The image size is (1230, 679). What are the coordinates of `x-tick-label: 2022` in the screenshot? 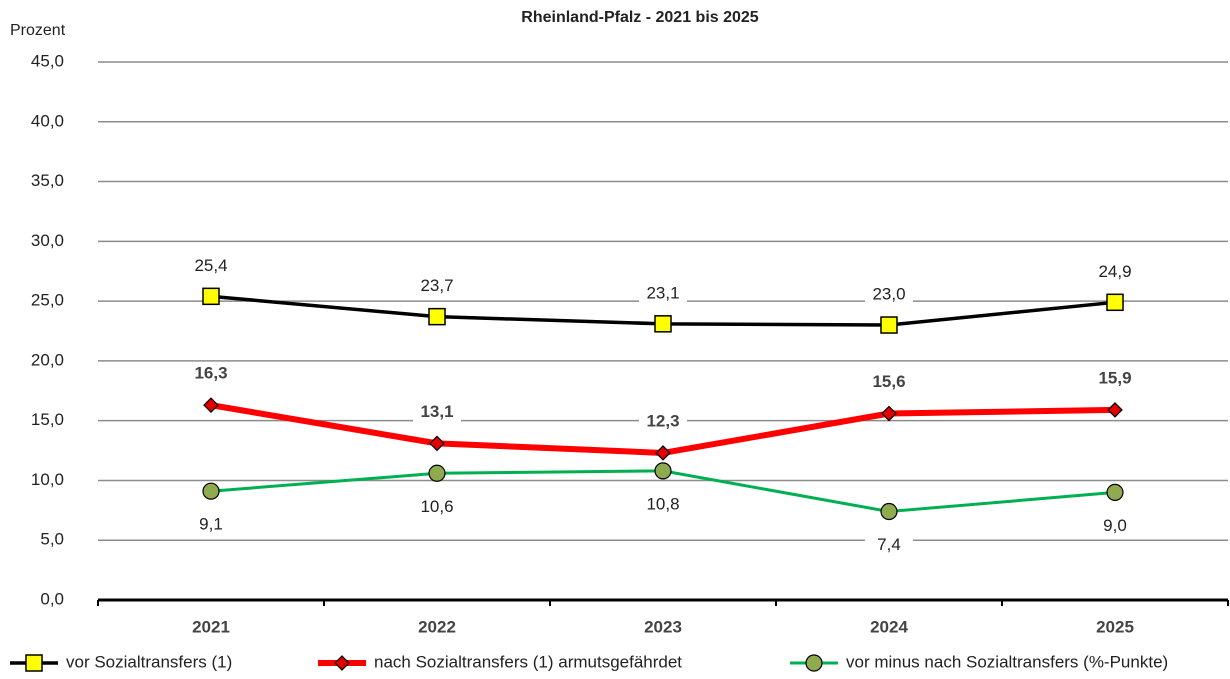 It's located at (437, 626).